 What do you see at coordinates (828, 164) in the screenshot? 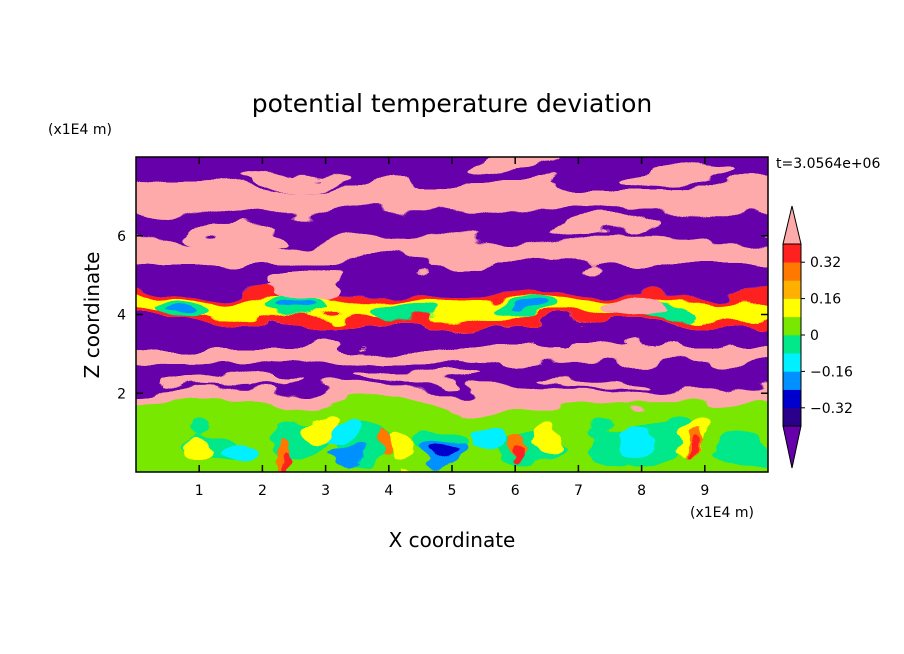
I see `time-label: t=3.0564e+06` at bounding box center [828, 164].